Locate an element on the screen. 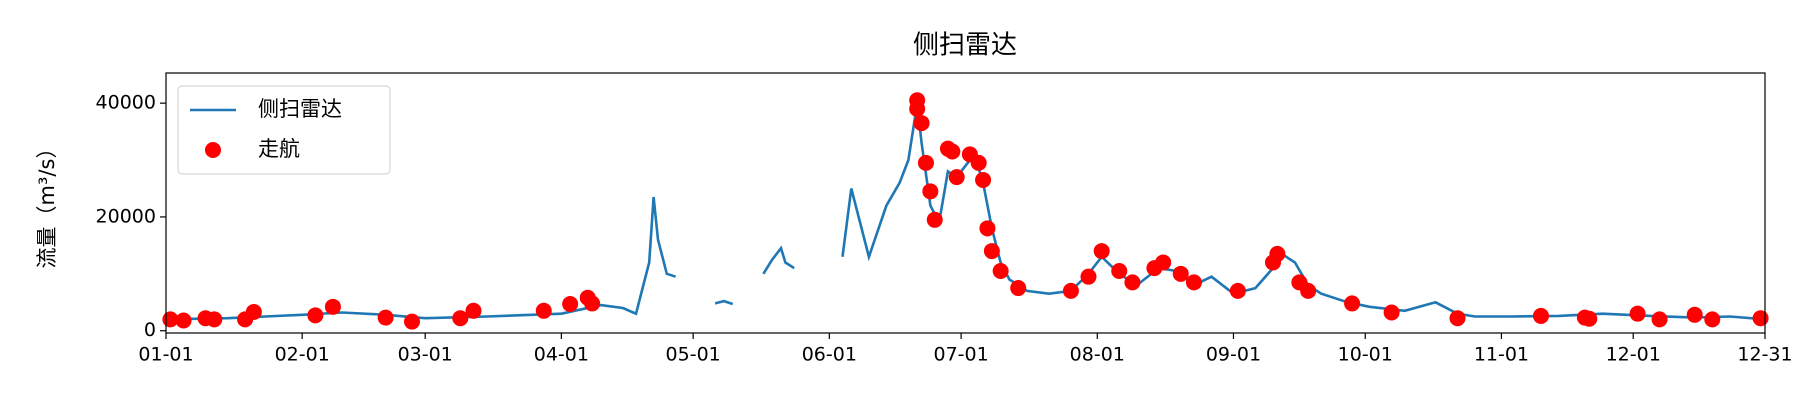 This screenshot has width=1800, height=404. x-tick-label: 04-01 is located at coordinates (561, 355).